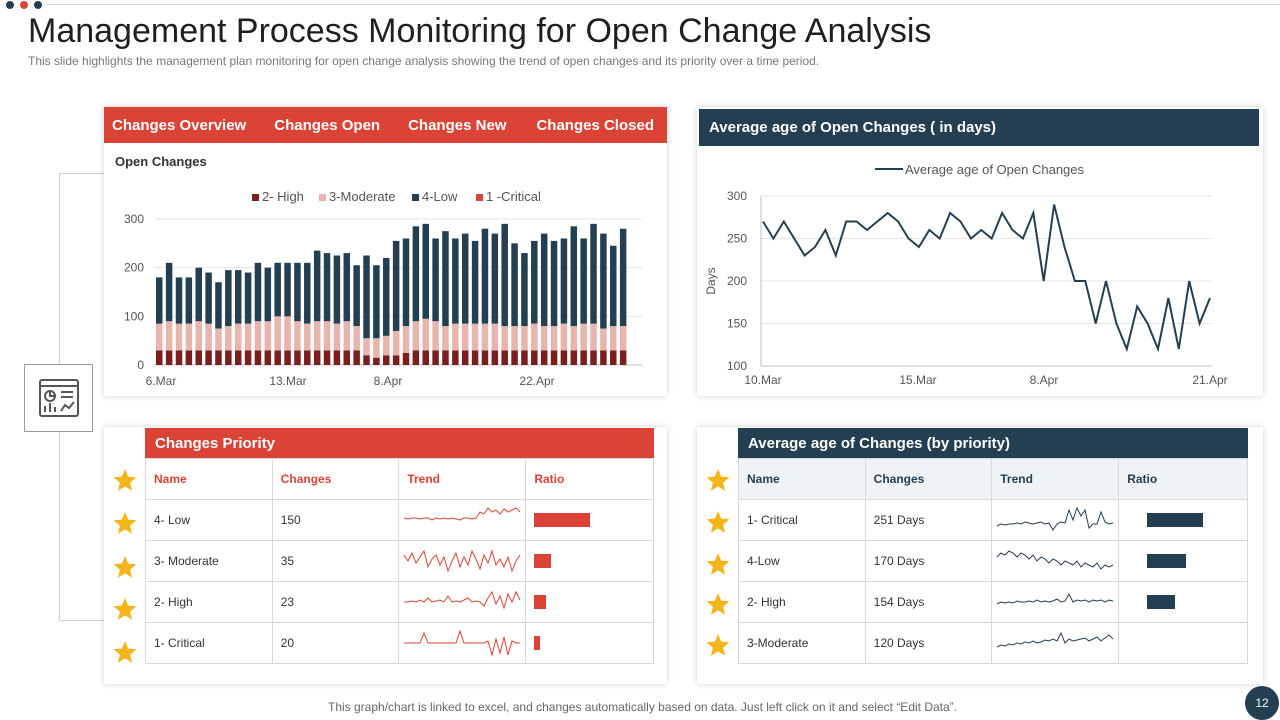 Image resolution: width=1280 pixels, height=720 pixels. I want to click on x-tick-label: 8.Apr, so click(388, 381).